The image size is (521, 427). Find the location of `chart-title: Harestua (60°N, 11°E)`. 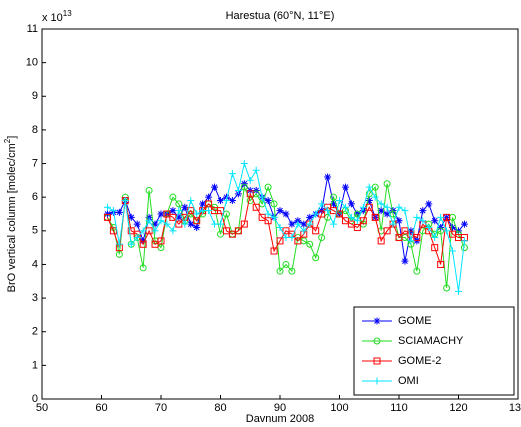

chart-title: Harestua (60°N, 11°E) is located at coordinates (280, 16).